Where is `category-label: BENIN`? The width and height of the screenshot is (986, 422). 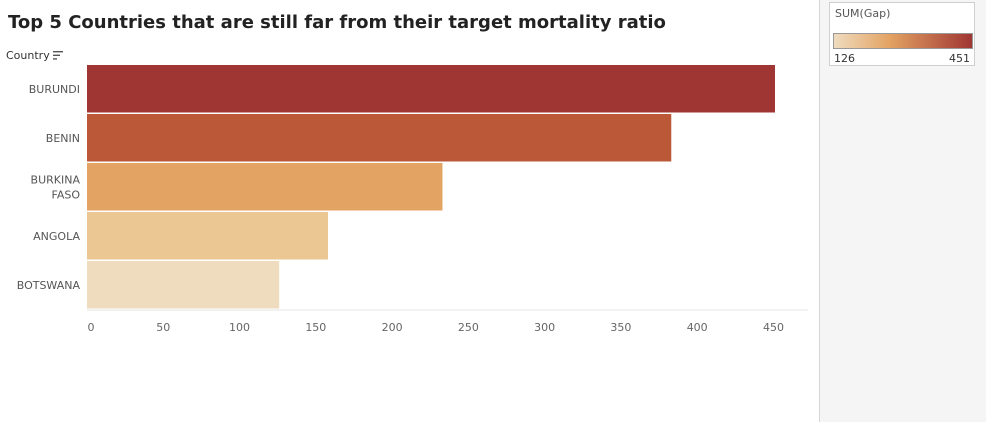
category-label: BENIN is located at coordinates (63, 138).